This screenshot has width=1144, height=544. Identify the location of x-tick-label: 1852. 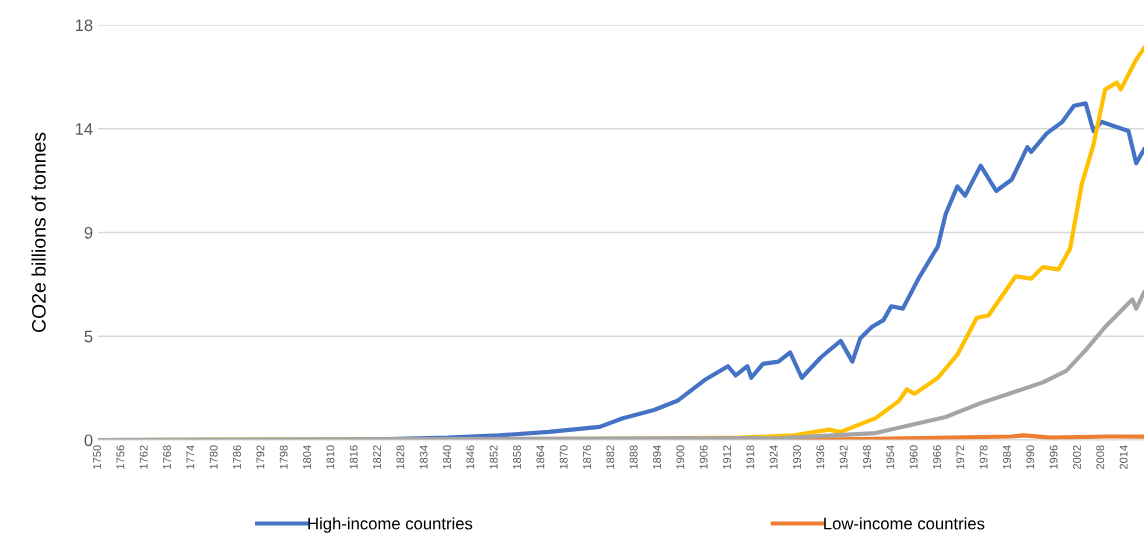
(493, 457).